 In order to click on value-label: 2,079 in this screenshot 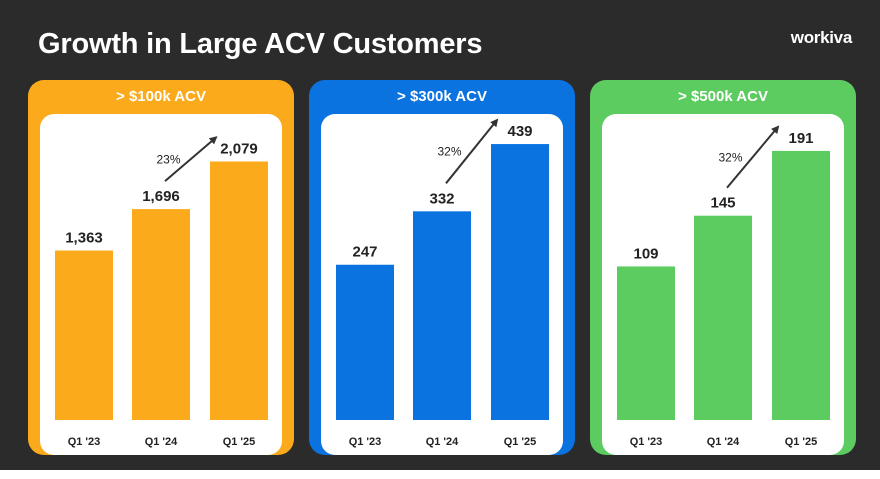, I will do `click(239, 148)`.